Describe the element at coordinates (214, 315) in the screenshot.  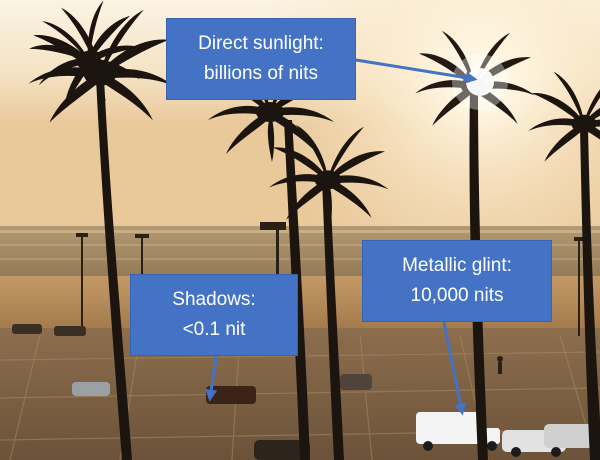
I see `shadows-callout: Shadows: <0.1 nit` at that location.